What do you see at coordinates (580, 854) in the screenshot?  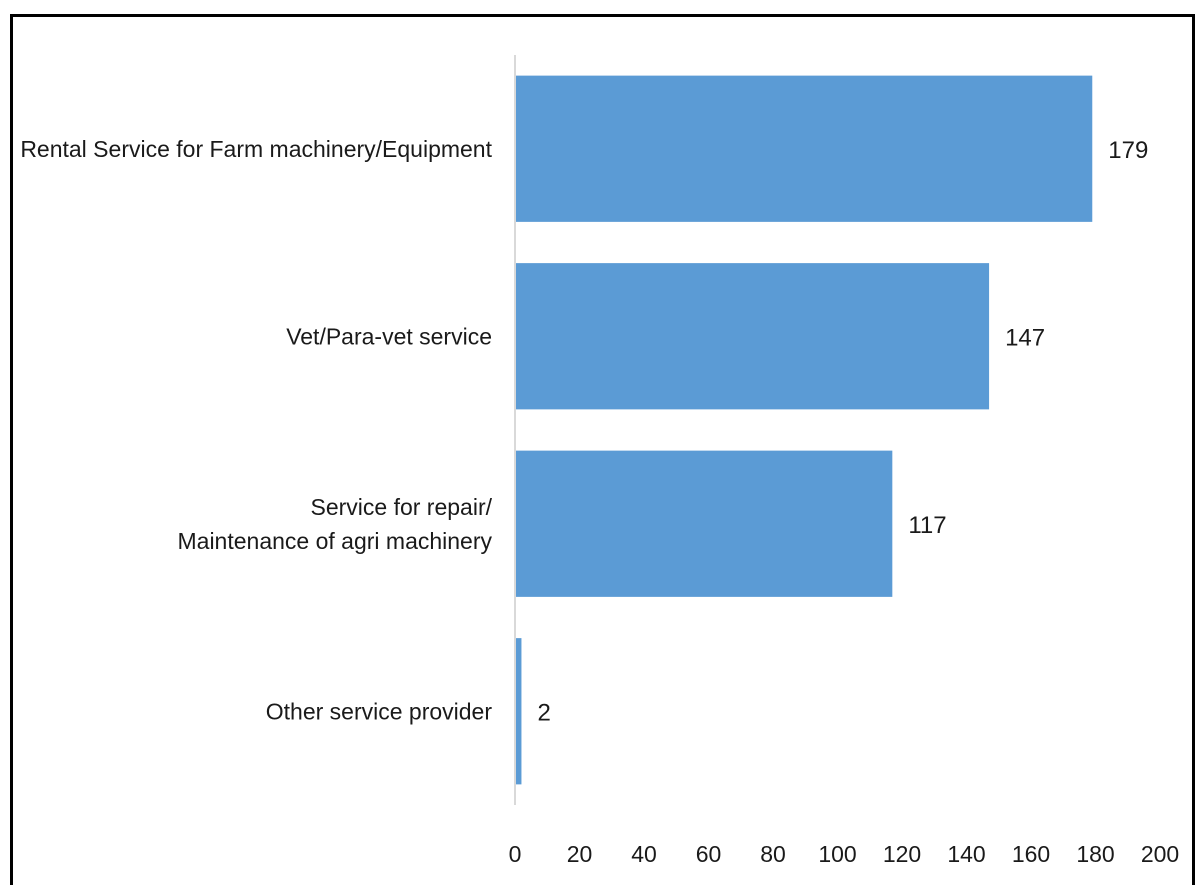 I see `x-tick-label-1: 20` at bounding box center [580, 854].